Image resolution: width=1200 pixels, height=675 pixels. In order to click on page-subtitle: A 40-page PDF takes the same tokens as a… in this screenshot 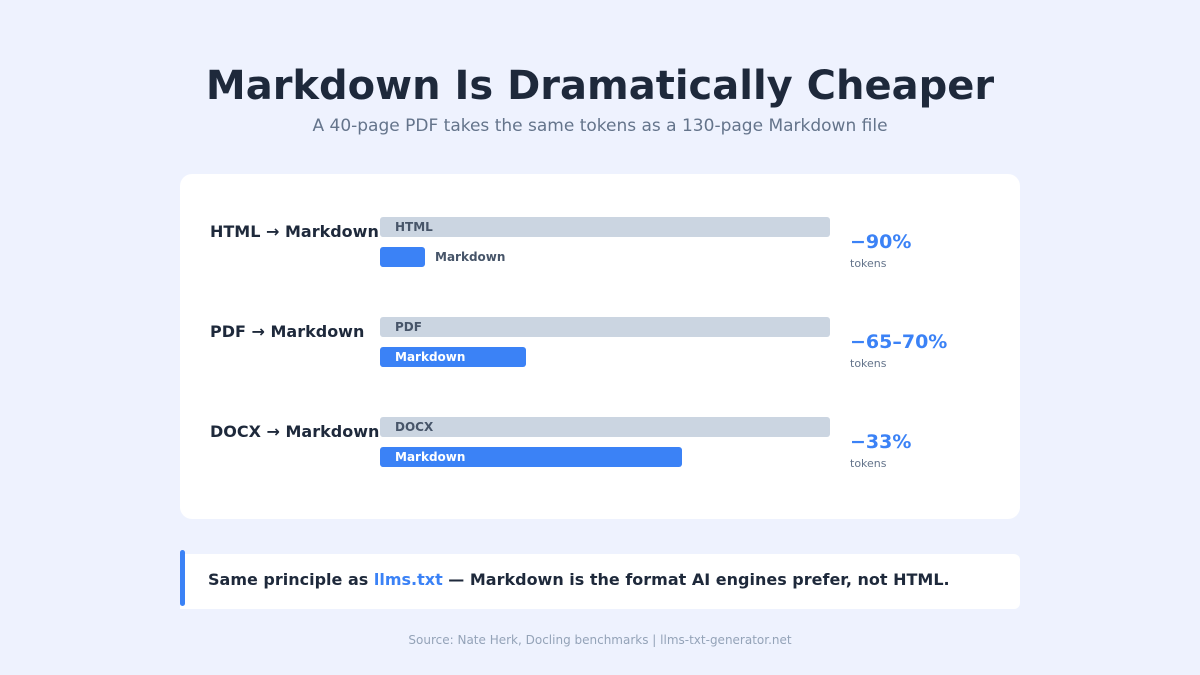, I will do `click(600, 126)`.